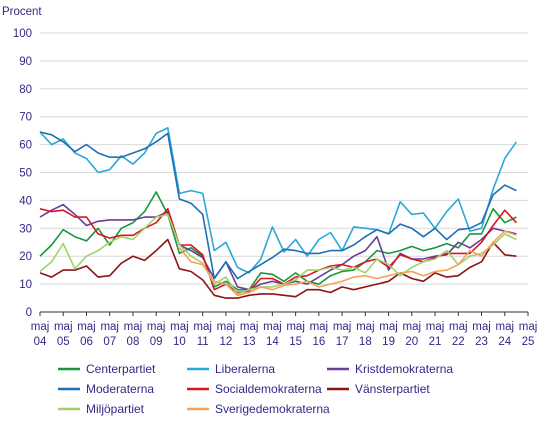 The width and height of the screenshot is (544, 426). Describe the element at coordinates (504, 342) in the screenshot. I see `x-tick-label: 24` at that location.